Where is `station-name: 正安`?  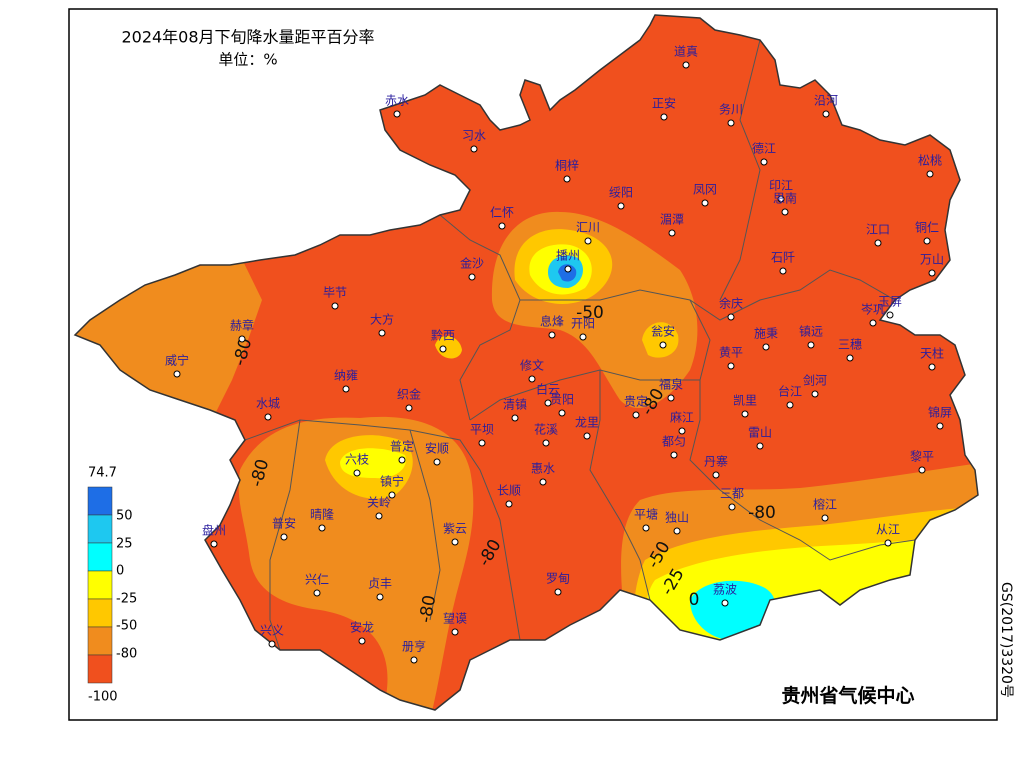 station-name: 正安 is located at coordinates (664, 103).